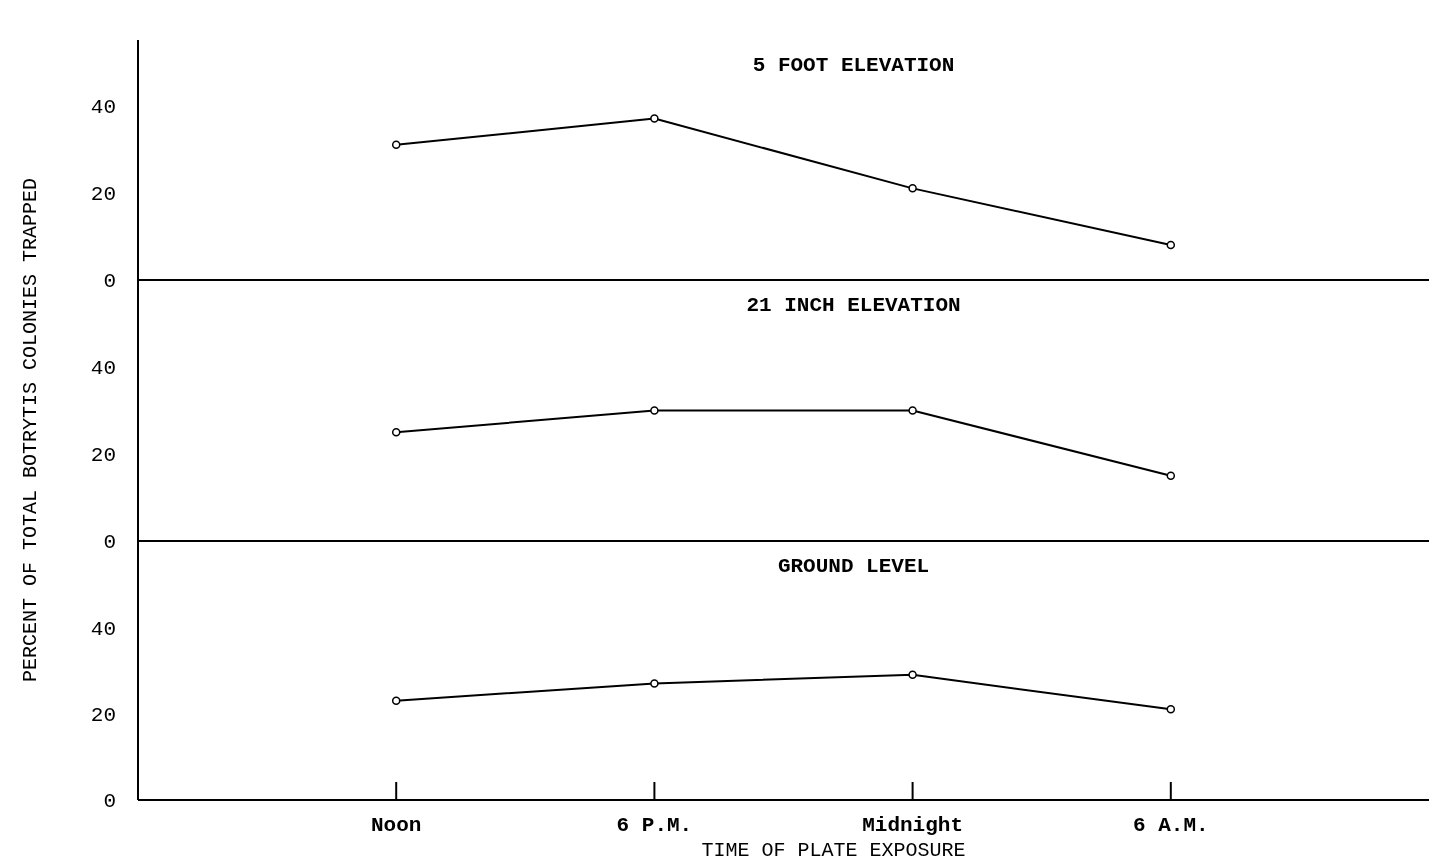 The image size is (1437, 868). What do you see at coordinates (833, 850) in the screenshot?
I see `x-axis-title: TIME OF PLATE EXPOSURE` at bounding box center [833, 850].